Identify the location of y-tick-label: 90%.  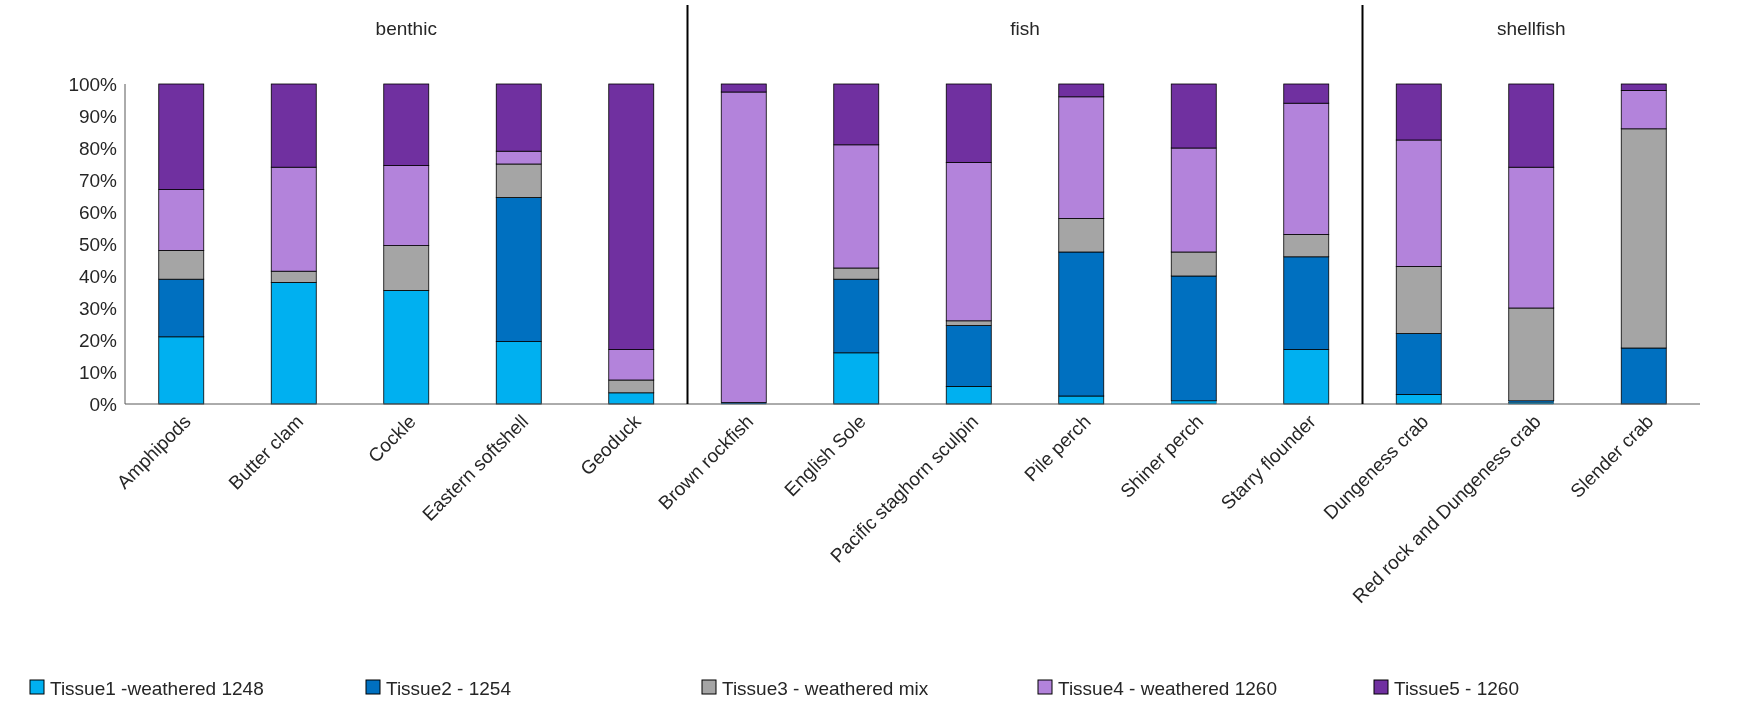
(98, 116).